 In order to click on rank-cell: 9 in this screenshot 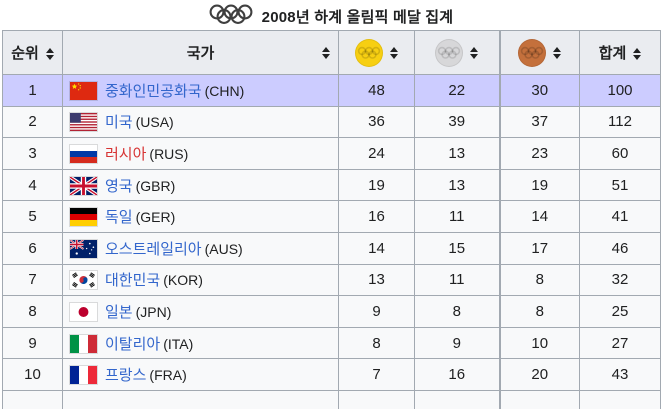, I will do `click(32, 343)`.